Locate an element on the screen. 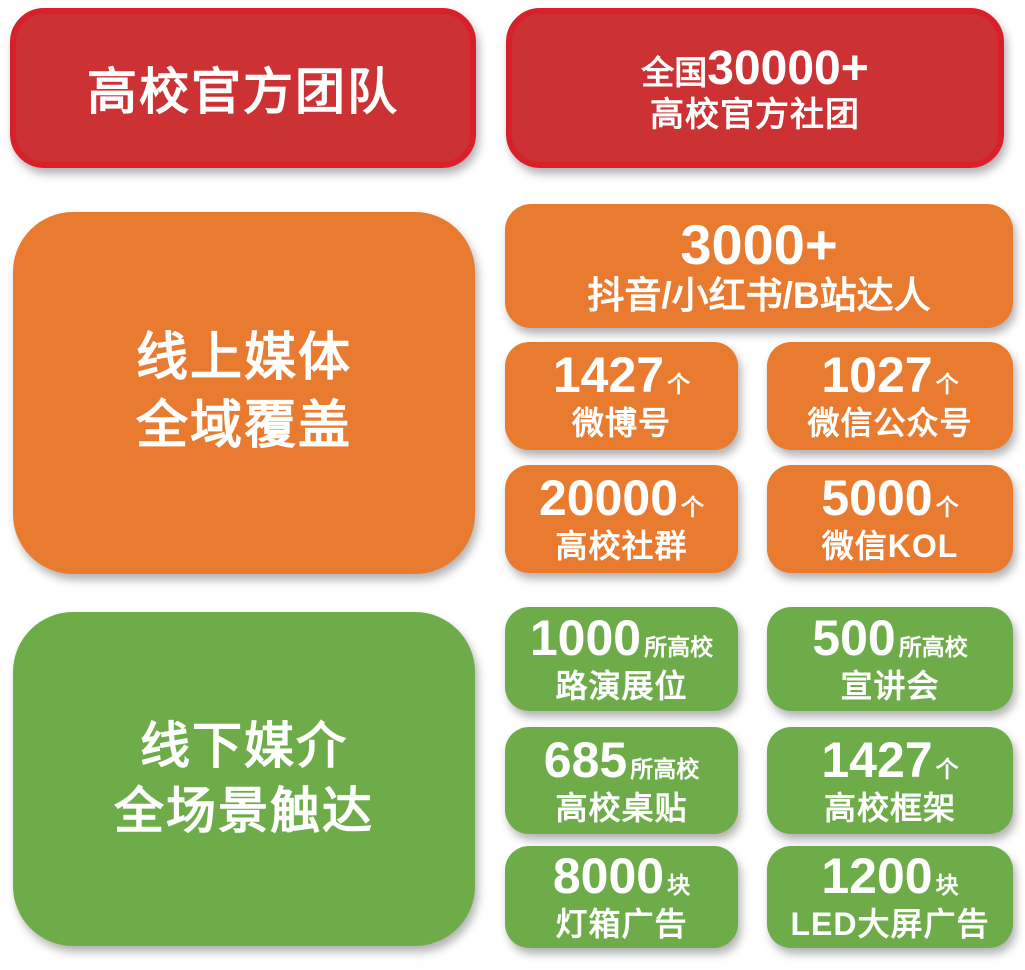  stat-label: 微信KOL is located at coordinates (890, 546).